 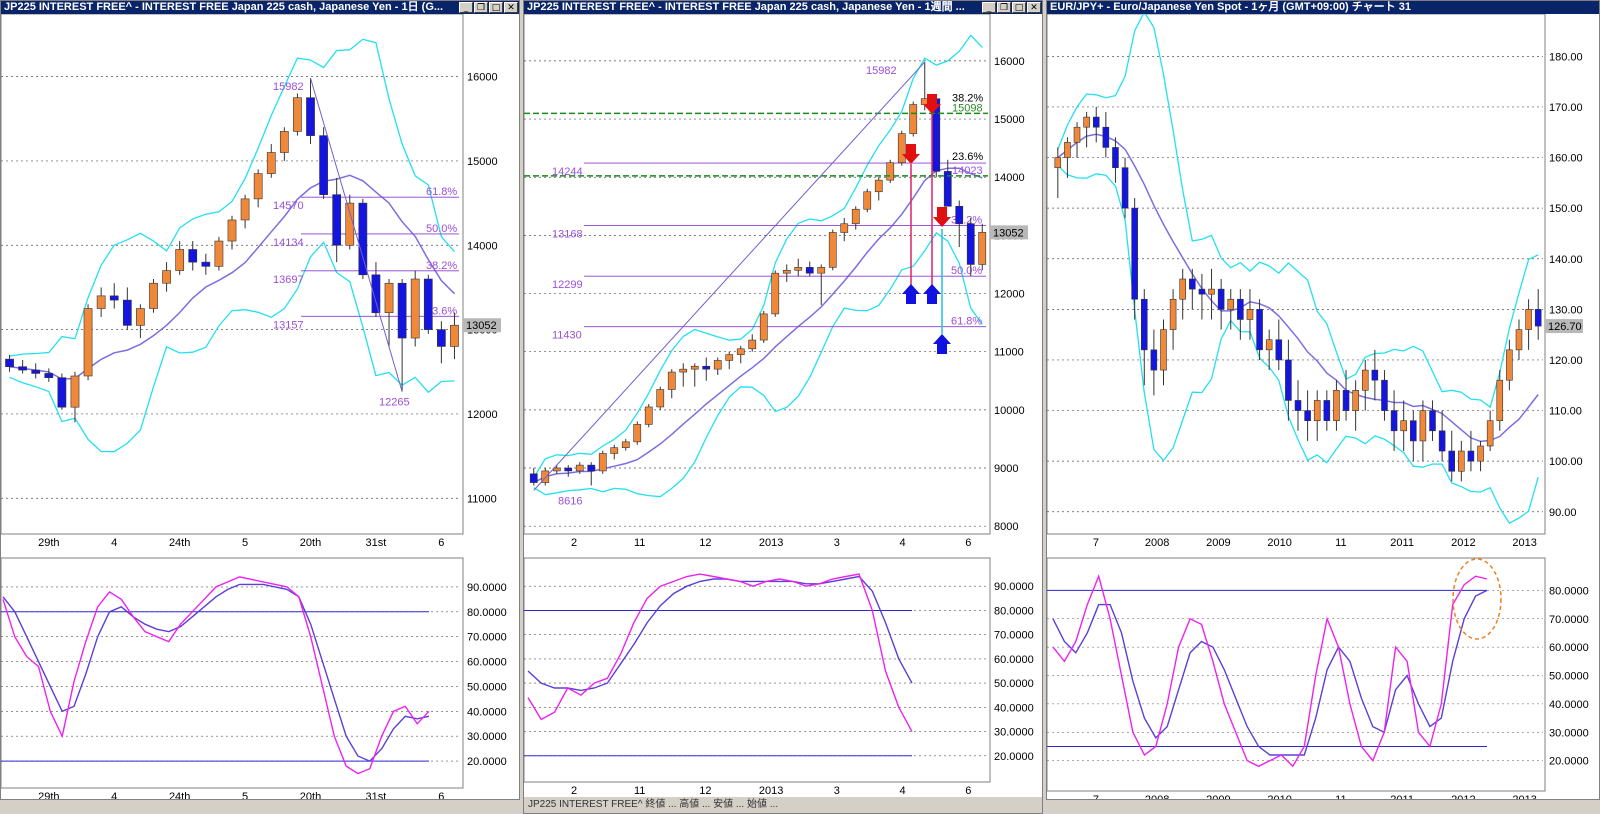 What do you see at coordinates (968, 791) in the screenshot?
I see `date-tick-label: 6` at bounding box center [968, 791].